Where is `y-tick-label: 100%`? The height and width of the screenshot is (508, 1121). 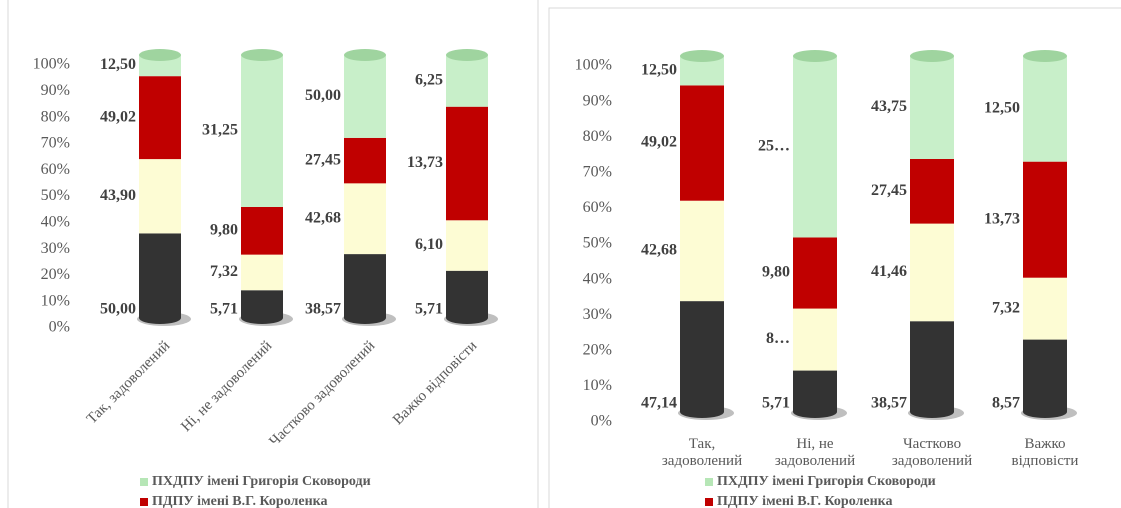
y-tick-label: 100% is located at coordinates (593, 65).